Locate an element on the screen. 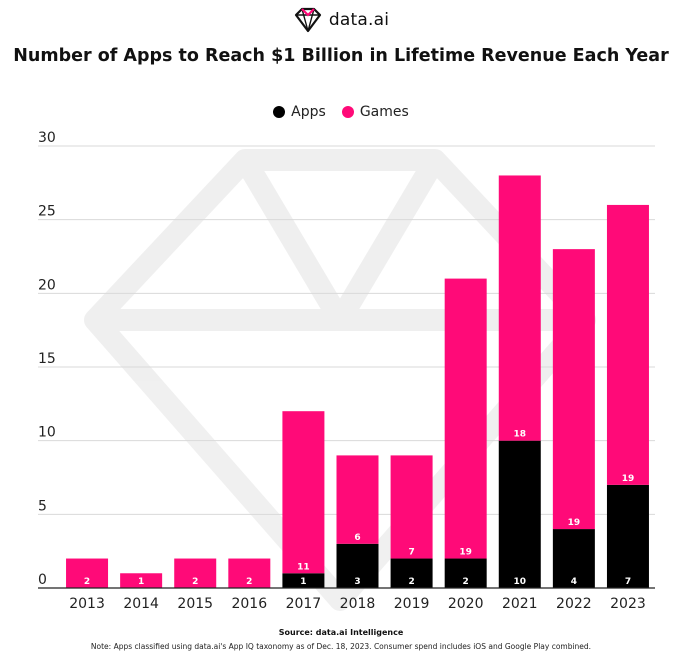 This screenshot has height=662, width=682. y-tick-label: 20 is located at coordinates (47, 285).